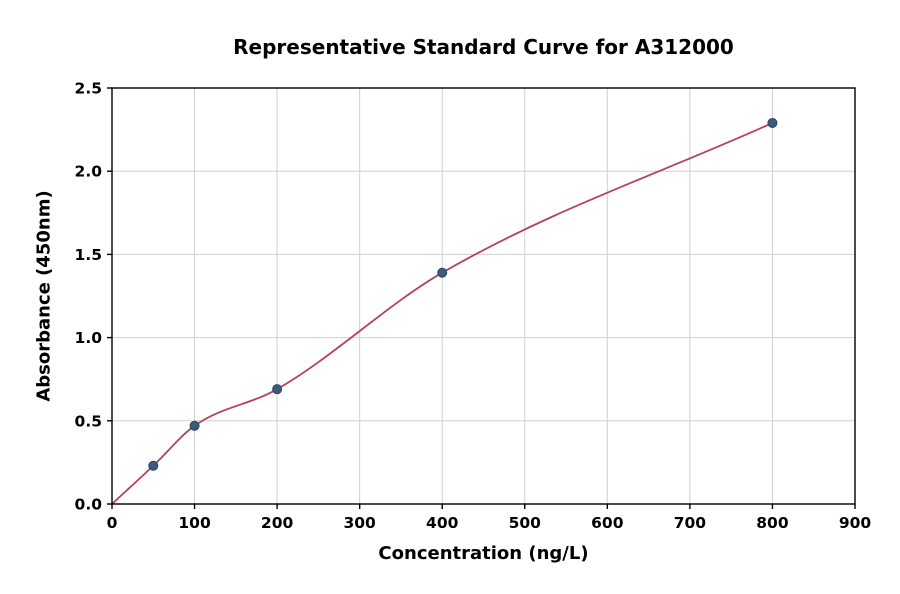  What do you see at coordinates (88, 421) in the screenshot?
I see `y-tick-label: 0.5` at bounding box center [88, 421].